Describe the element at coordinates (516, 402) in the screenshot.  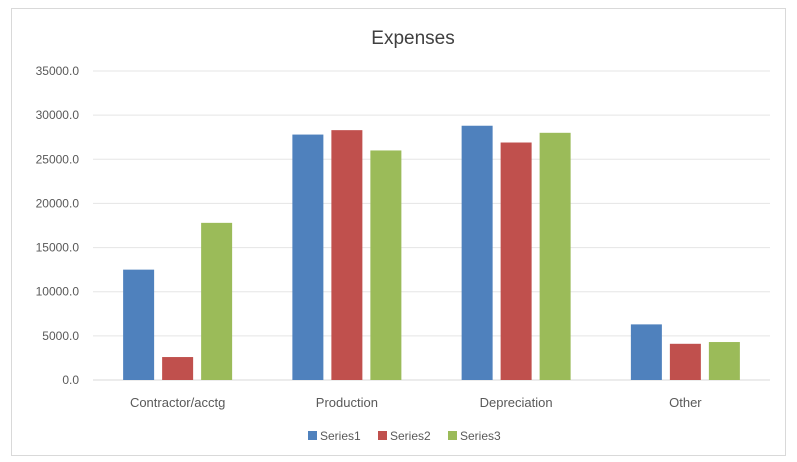
I see `x-category-label: Depreciation` at that location.